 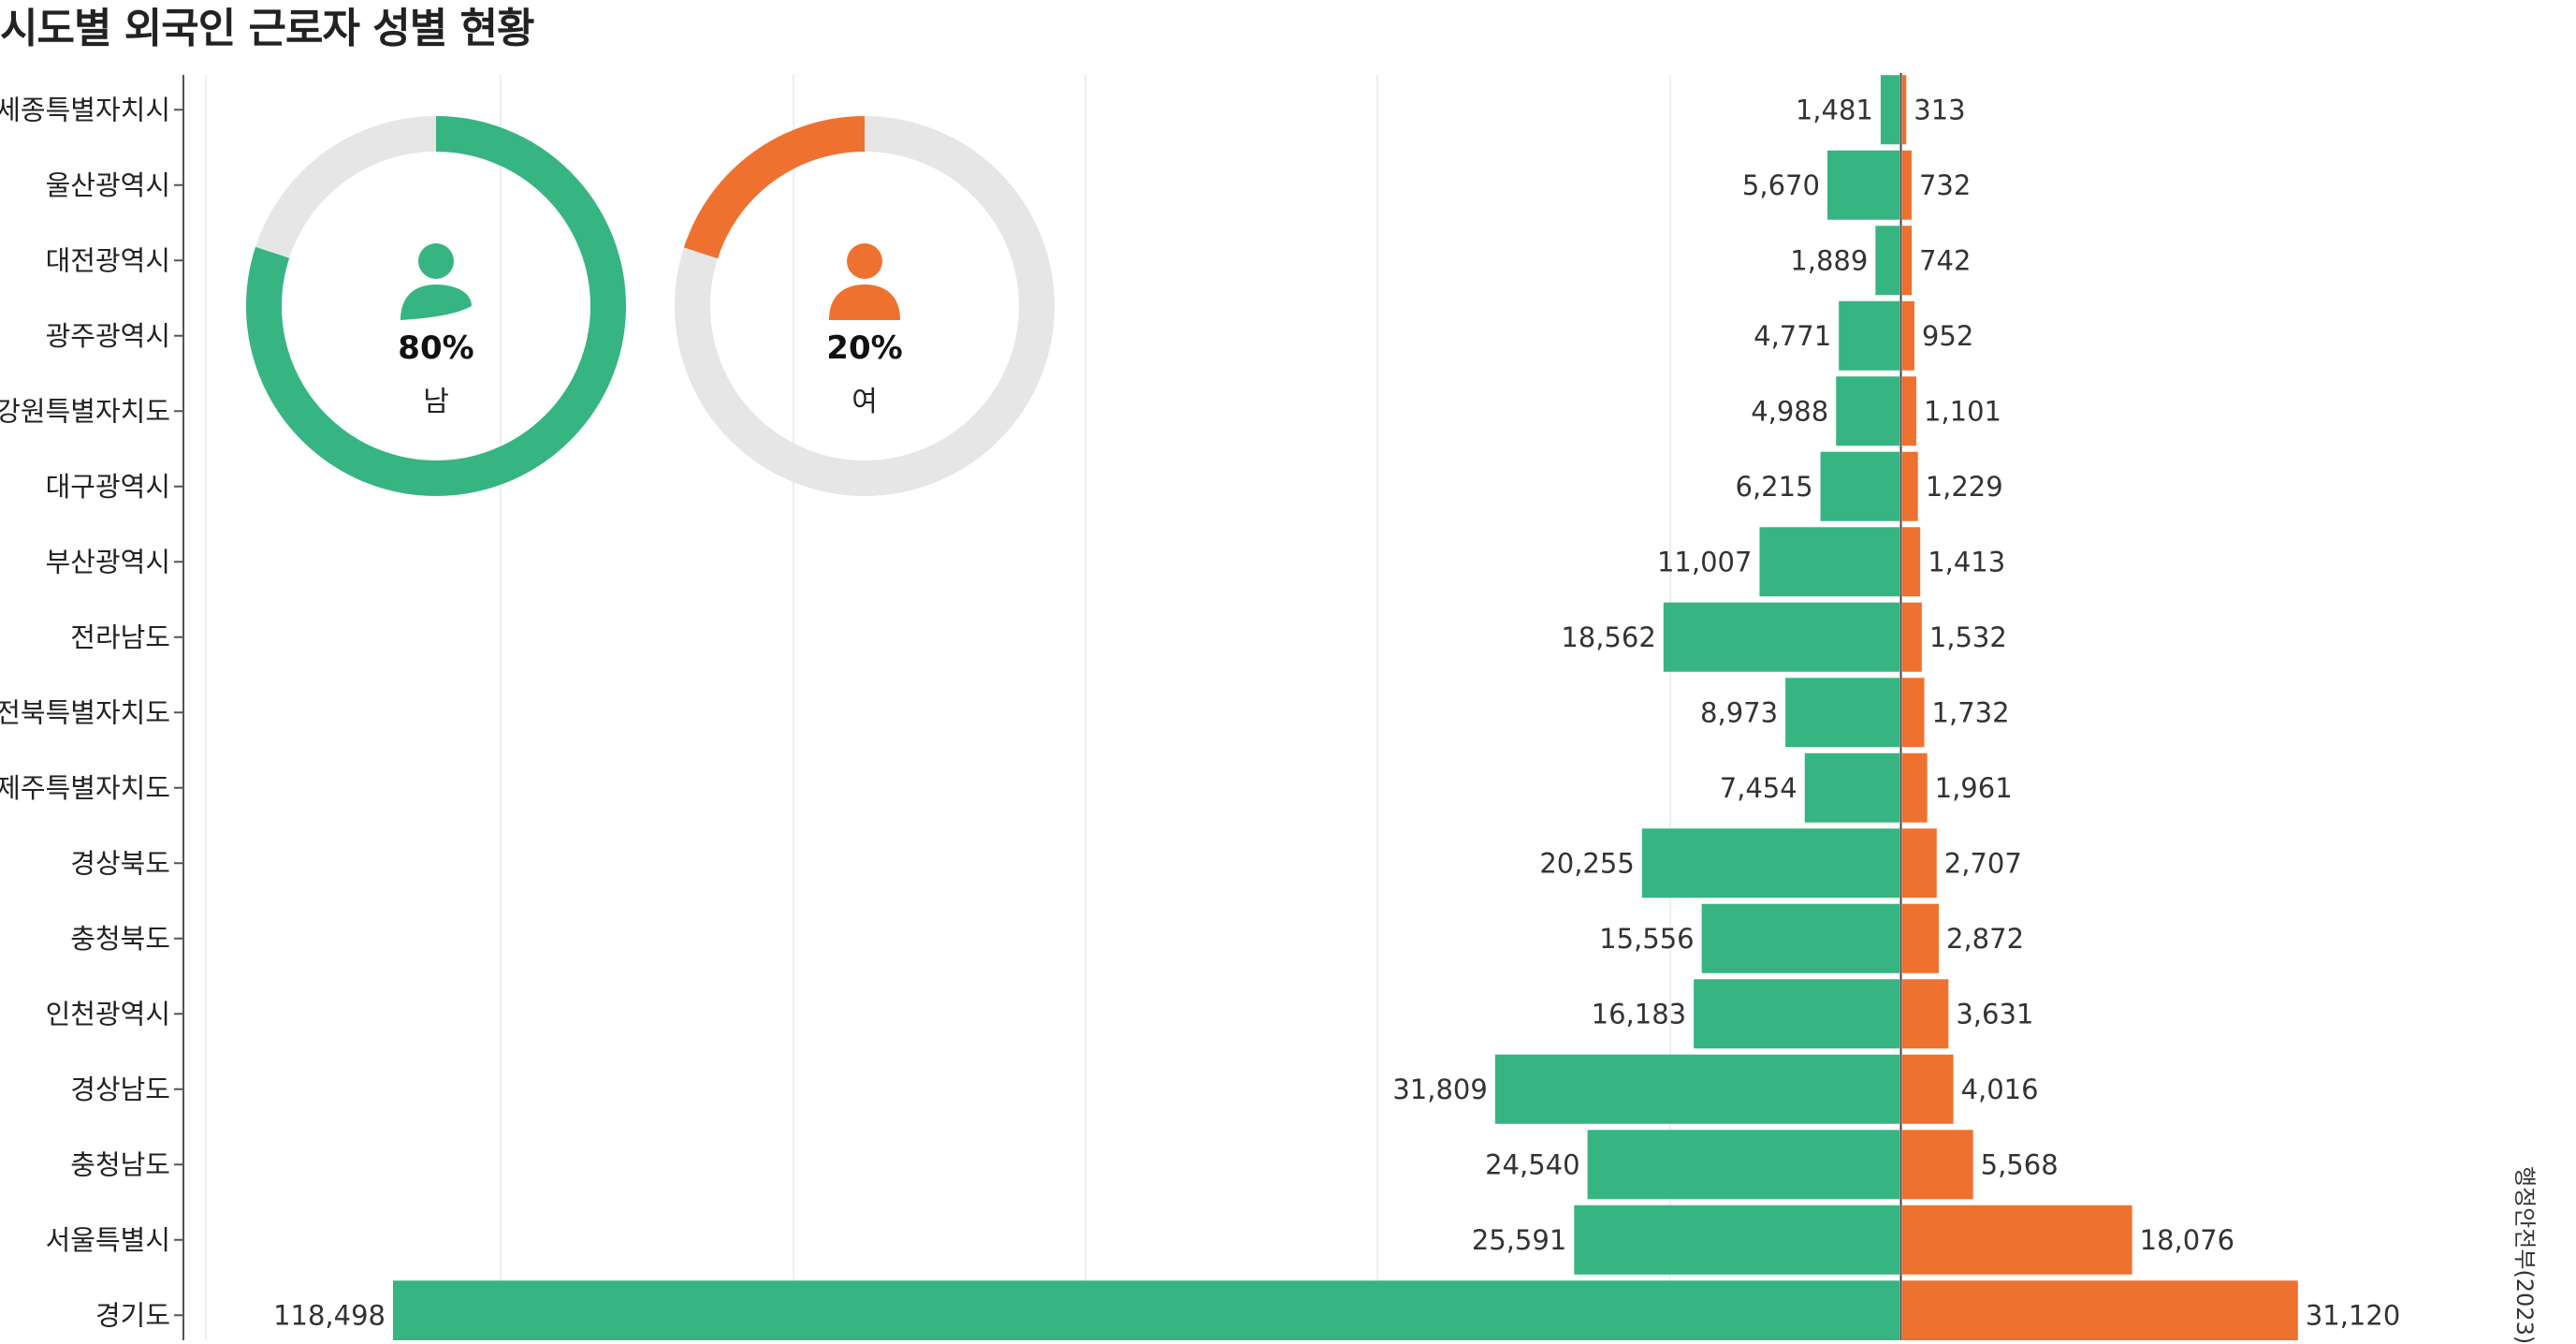 I want to click on male-percent: 80%, so click(x=436, y=348).